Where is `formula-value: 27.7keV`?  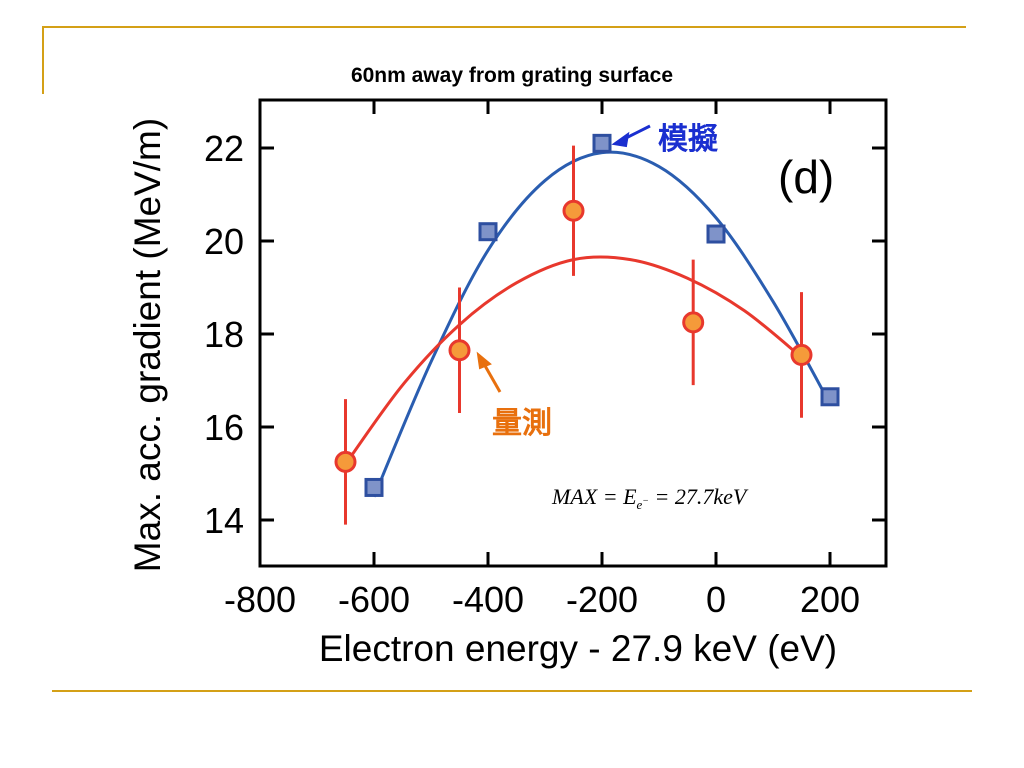
formula-value: 27.7keV is located at coordinates (710, 496).